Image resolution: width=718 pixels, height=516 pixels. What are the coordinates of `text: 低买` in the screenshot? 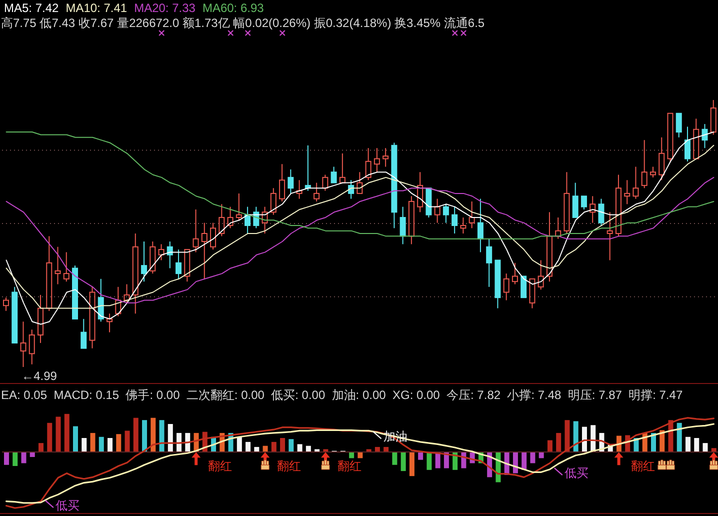 It's located at (576, 473).